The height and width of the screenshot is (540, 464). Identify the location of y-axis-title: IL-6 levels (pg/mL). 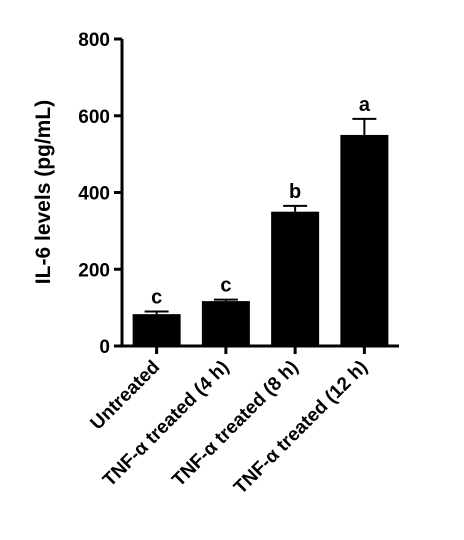
(43, 192).